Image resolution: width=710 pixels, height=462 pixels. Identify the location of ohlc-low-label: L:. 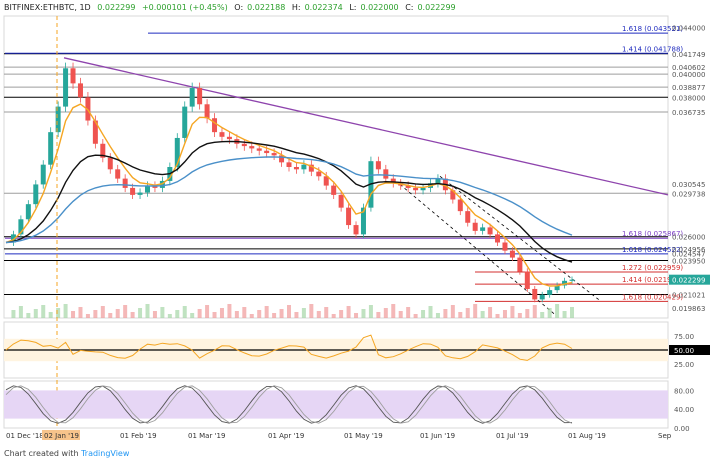
(353, 7).